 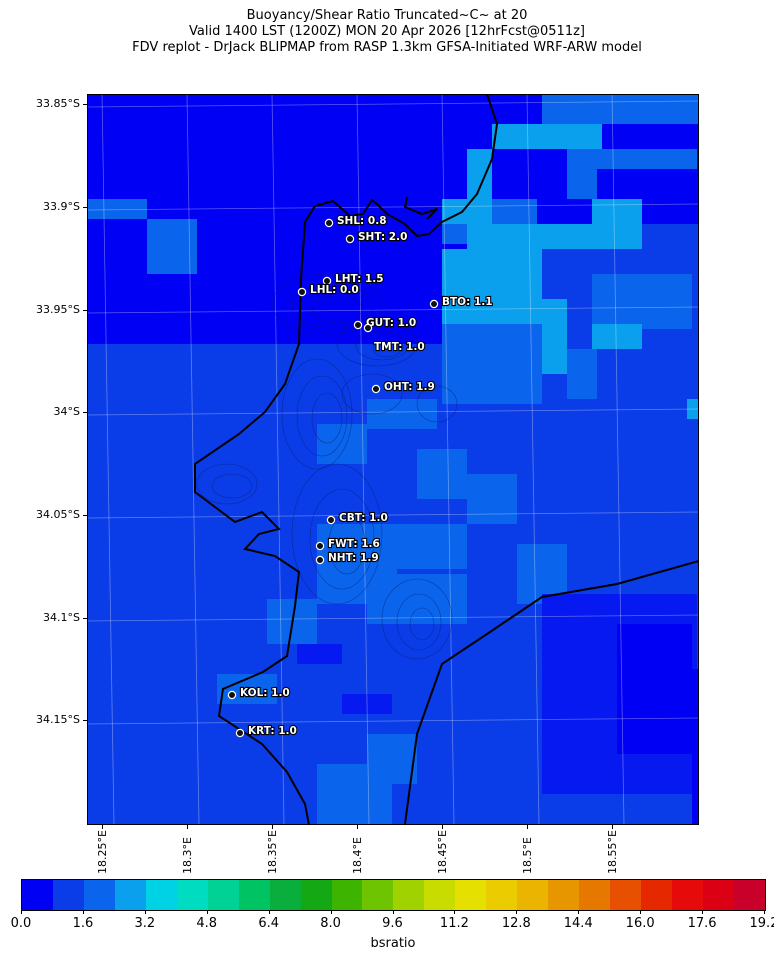 I want to click on colorbar-tick-label: 8.0, so click(x=330, y=923).